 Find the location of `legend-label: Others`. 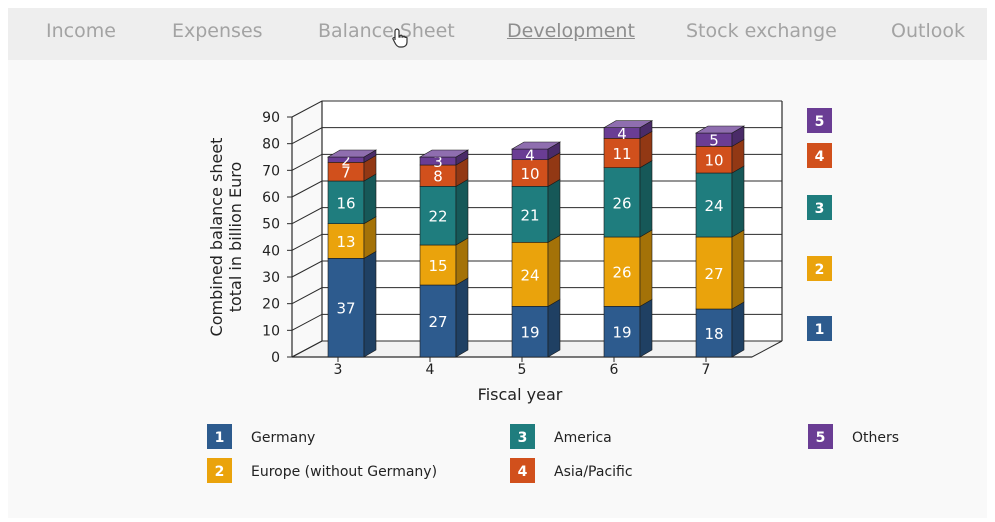

legend-label: Others is located at coordinates (875, 438).